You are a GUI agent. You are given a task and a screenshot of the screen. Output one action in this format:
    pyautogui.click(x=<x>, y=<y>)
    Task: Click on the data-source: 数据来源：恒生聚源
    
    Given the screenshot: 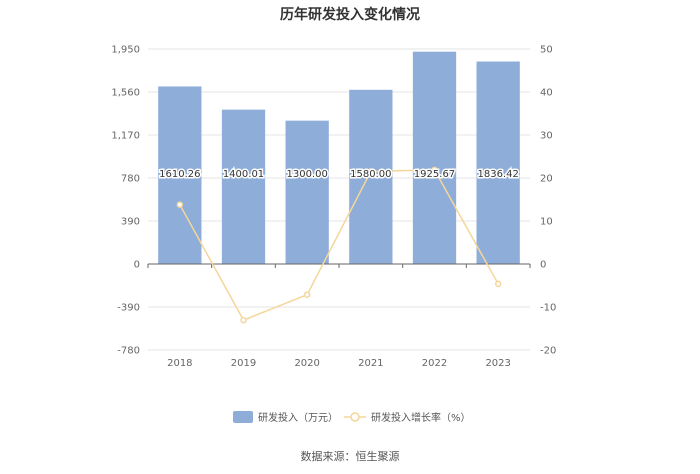 What is the action you would take?
    pyautogui.click(x=350, y=456)
    